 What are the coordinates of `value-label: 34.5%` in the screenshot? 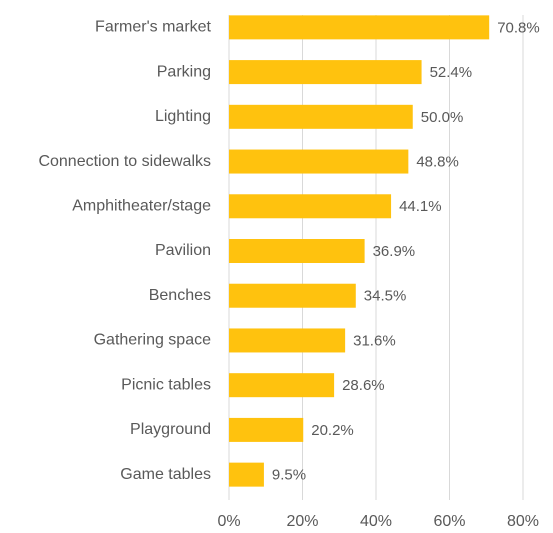 It's located at (385, 296).